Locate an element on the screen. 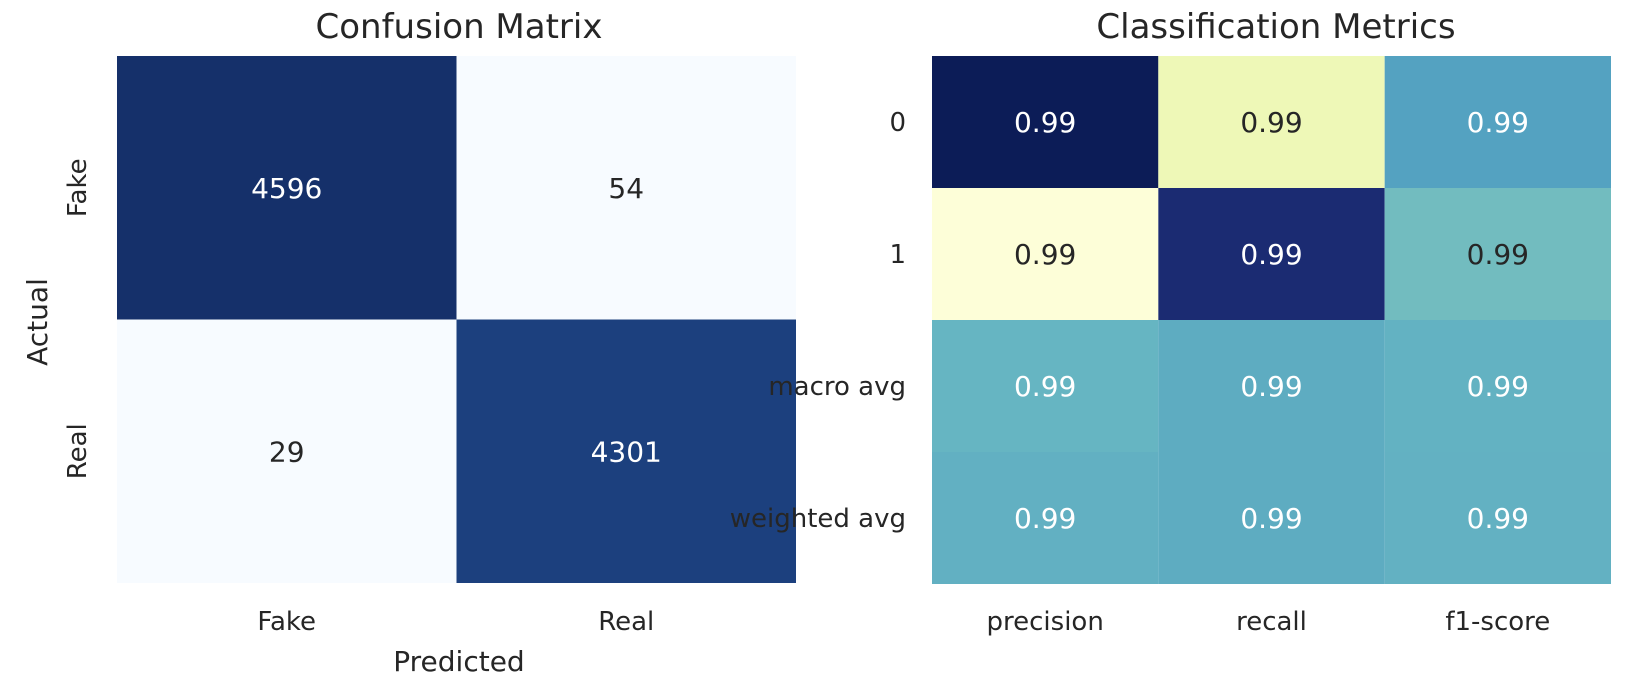 The image size is (1644, 688). confusion-matrix-y-tick-label: Fake is located at coordinates (78, 187).